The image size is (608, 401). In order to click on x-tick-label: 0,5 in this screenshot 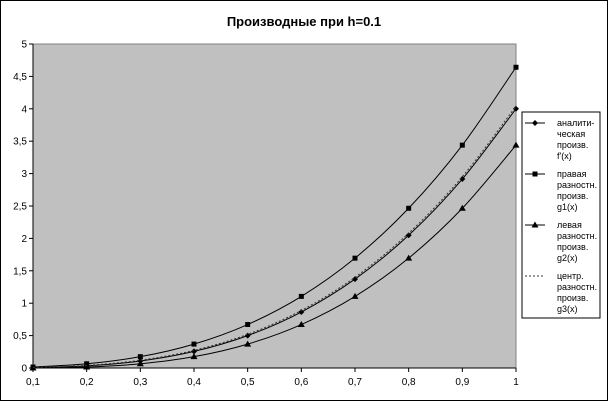, I will do `click(248, 382)`.